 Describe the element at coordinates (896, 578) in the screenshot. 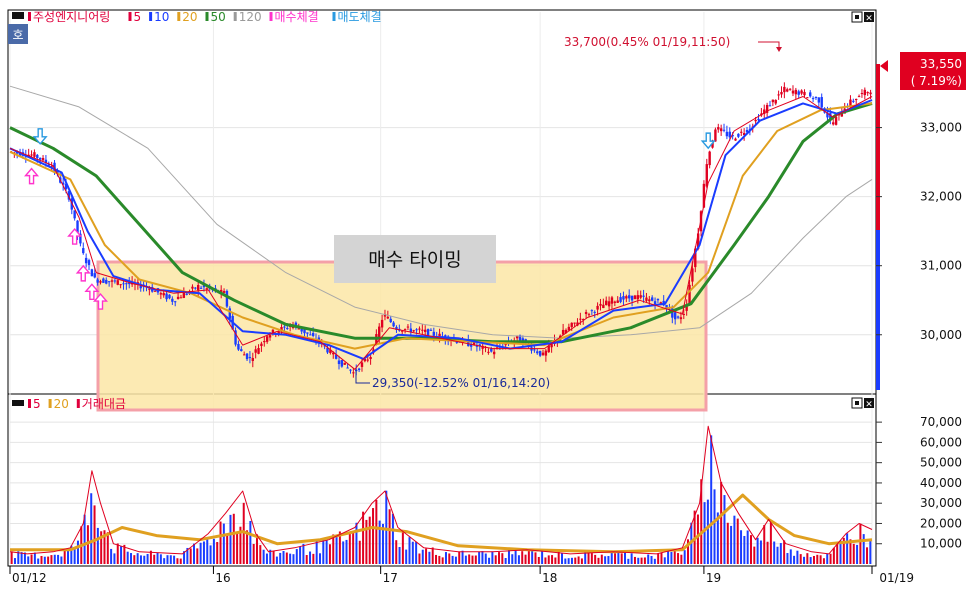

I see `x-tick-label: 01/19` at that location.